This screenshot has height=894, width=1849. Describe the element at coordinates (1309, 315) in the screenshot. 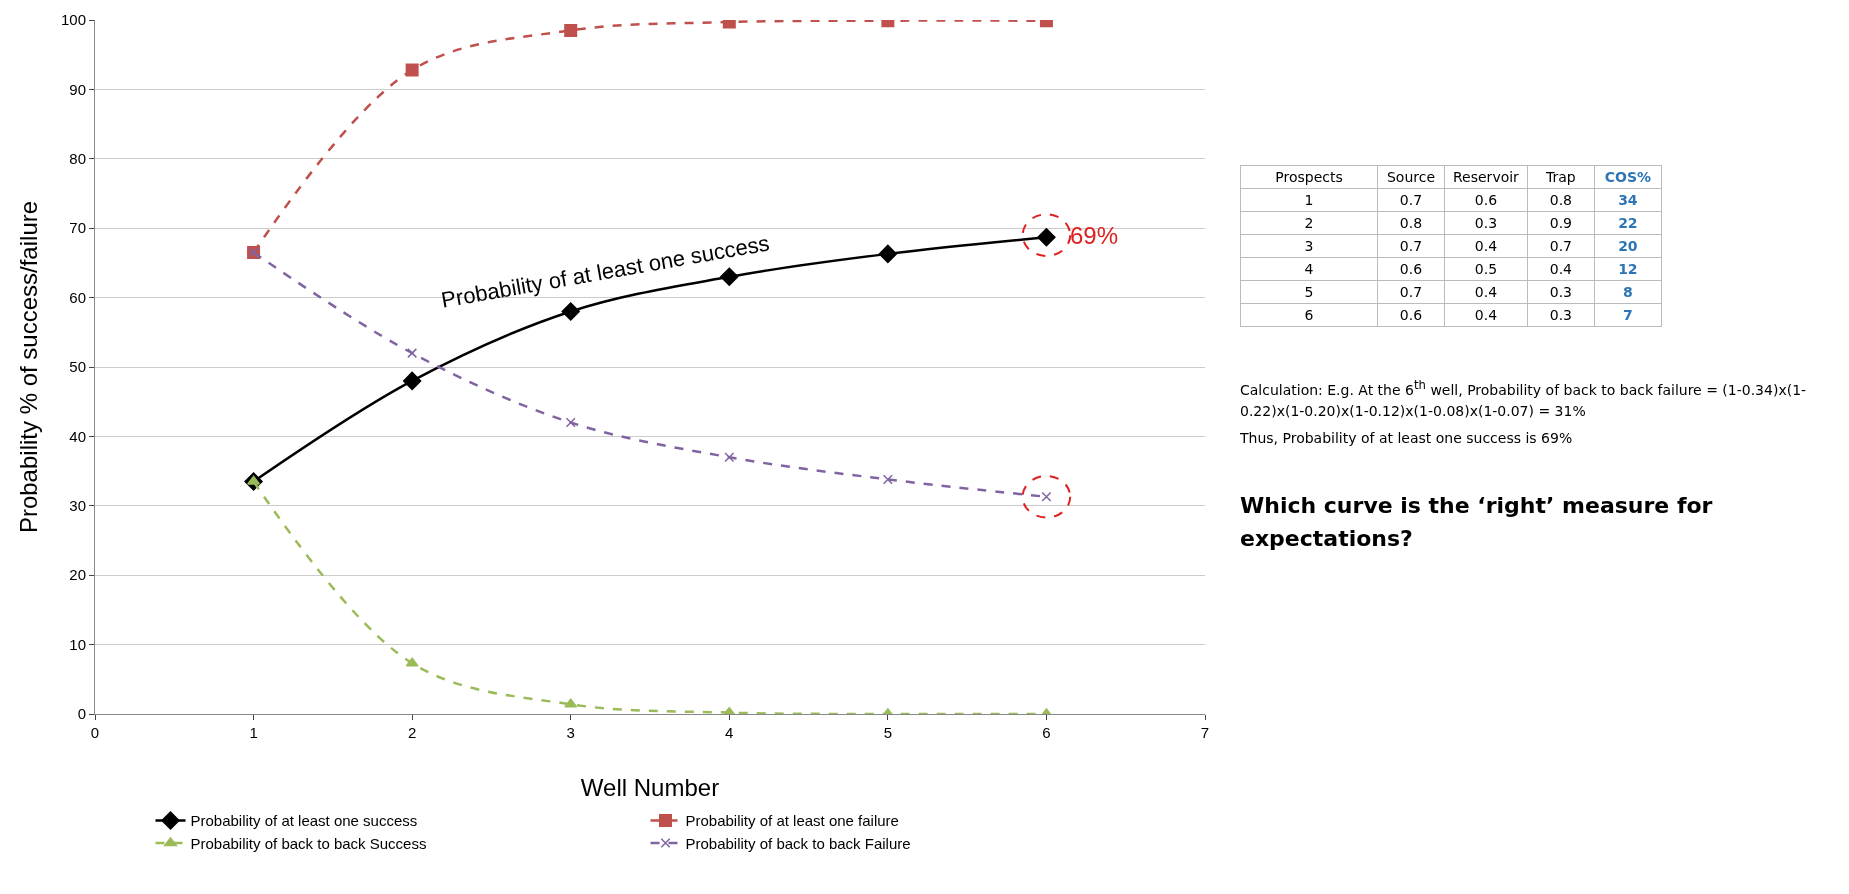

I see `y-tick-label: 6` at that location.